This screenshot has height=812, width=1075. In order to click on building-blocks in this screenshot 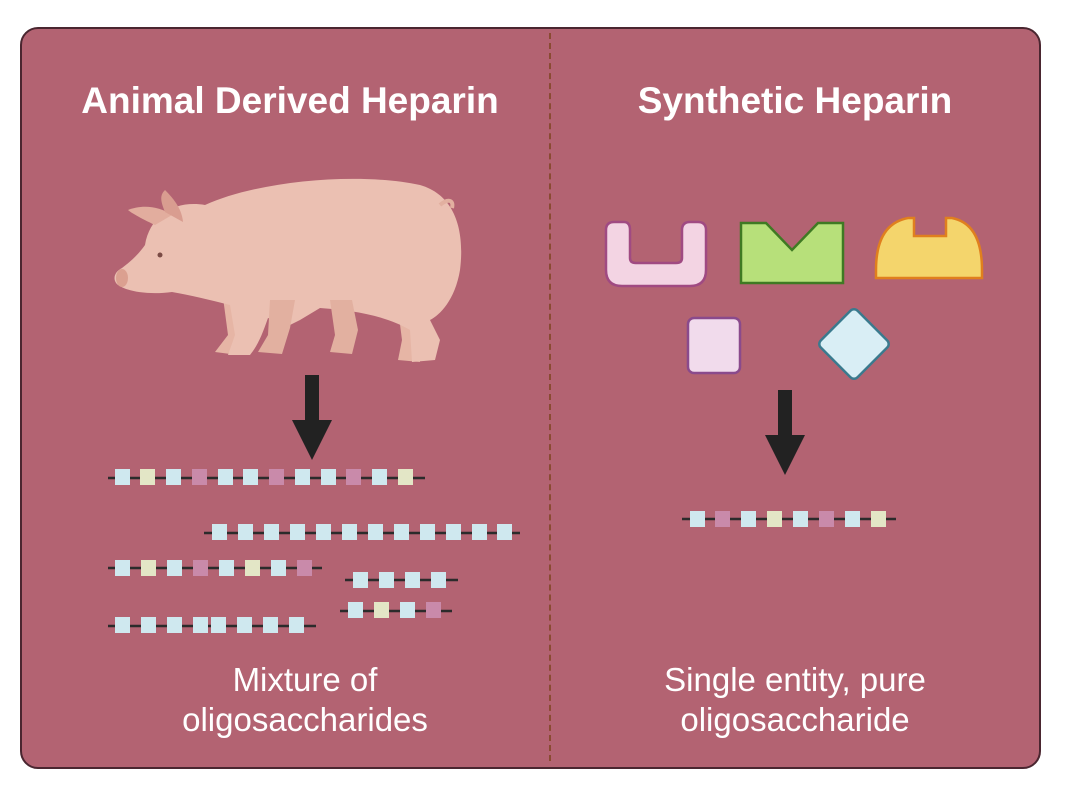, I will do `click(794, 298)`.